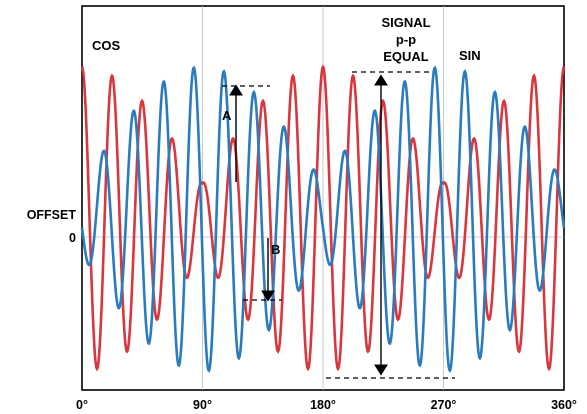 The width and height of the screenshot is (587, 414). I want to click on x-axis-ticks: 0° 90° 180° 270° 360°, so click(326, 405).